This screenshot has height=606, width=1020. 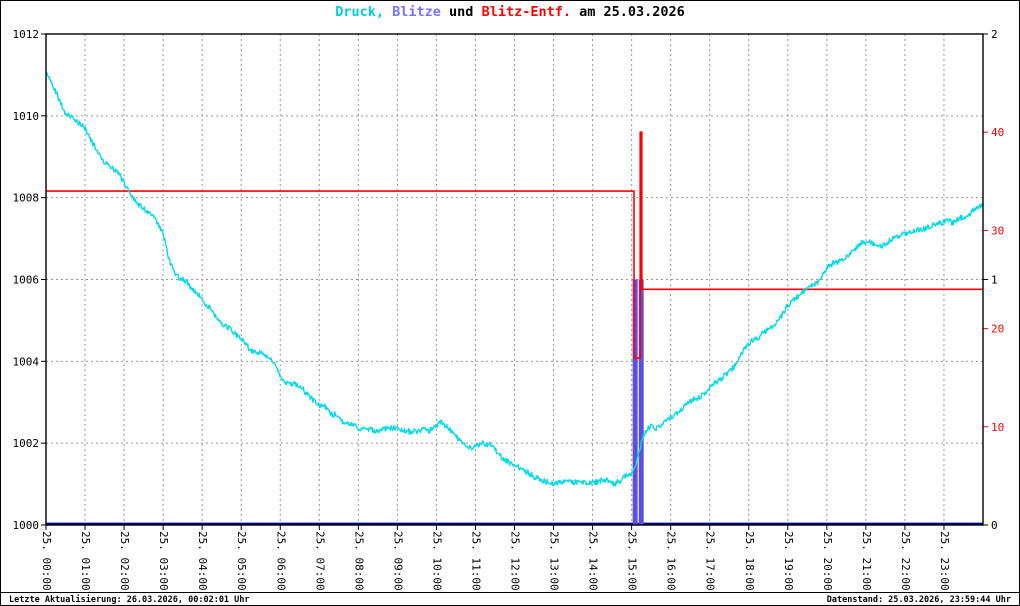 I want to click on x-tick-label: 25. 10:00, so click(x=436, y=561).